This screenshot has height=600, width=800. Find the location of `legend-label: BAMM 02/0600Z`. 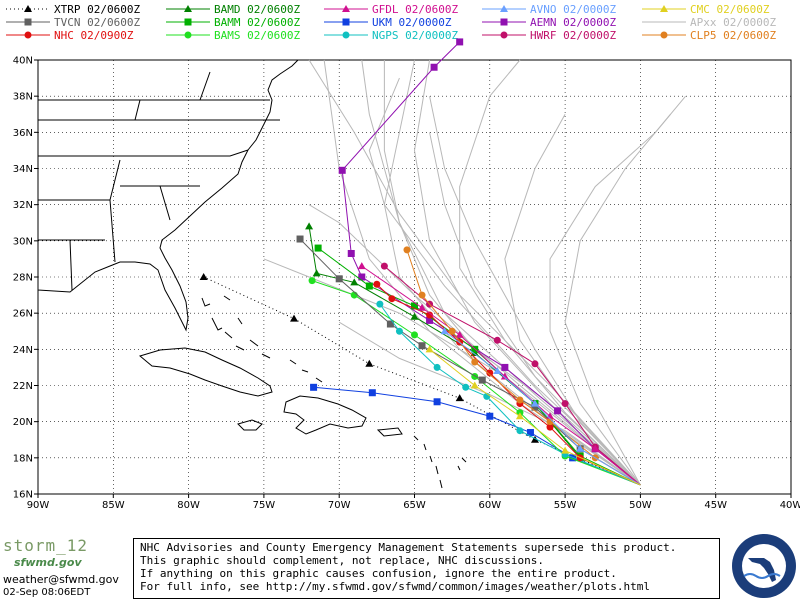

legend-label: BAMM 02/0600Z is located at coordinates (257, 22).